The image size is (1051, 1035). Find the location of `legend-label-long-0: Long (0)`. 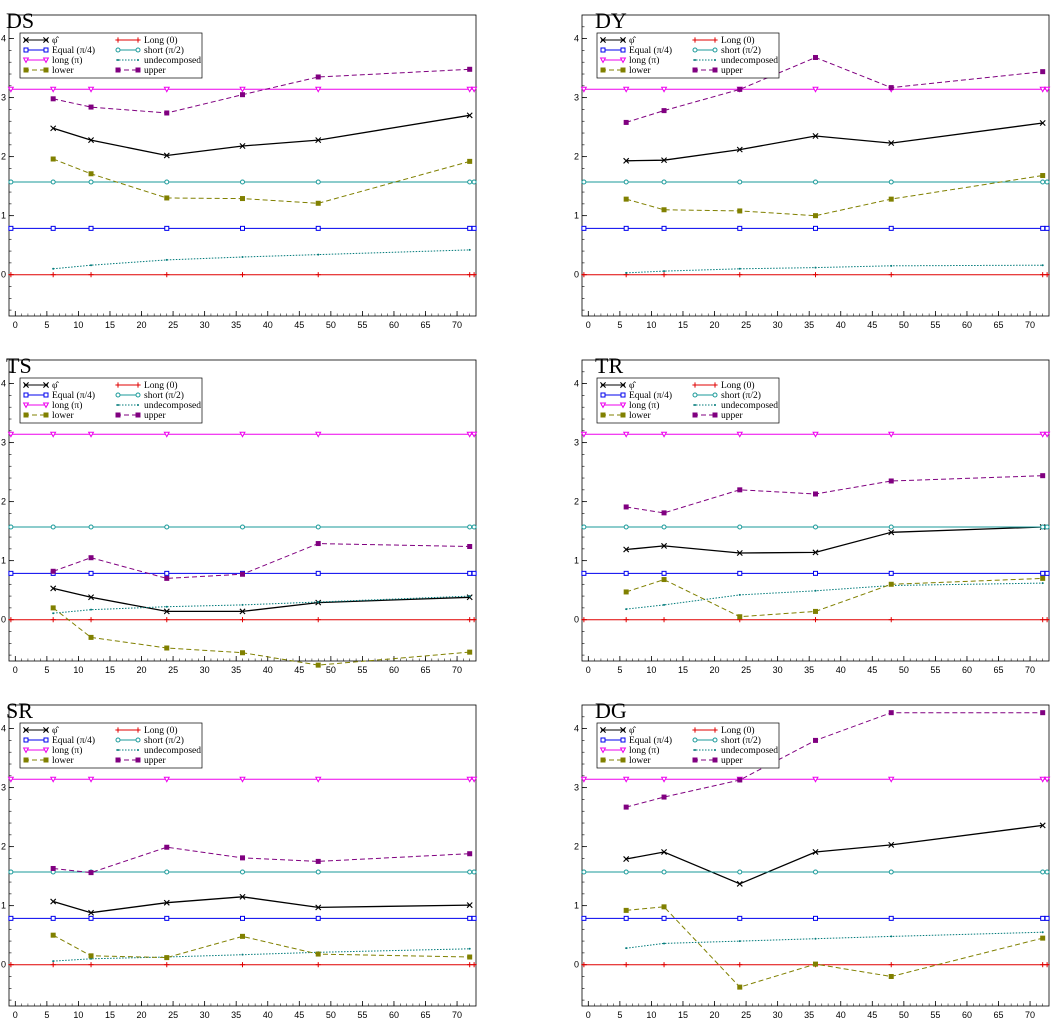

legend-label-long-0: Long (0) is located at coordinates (738, 385).